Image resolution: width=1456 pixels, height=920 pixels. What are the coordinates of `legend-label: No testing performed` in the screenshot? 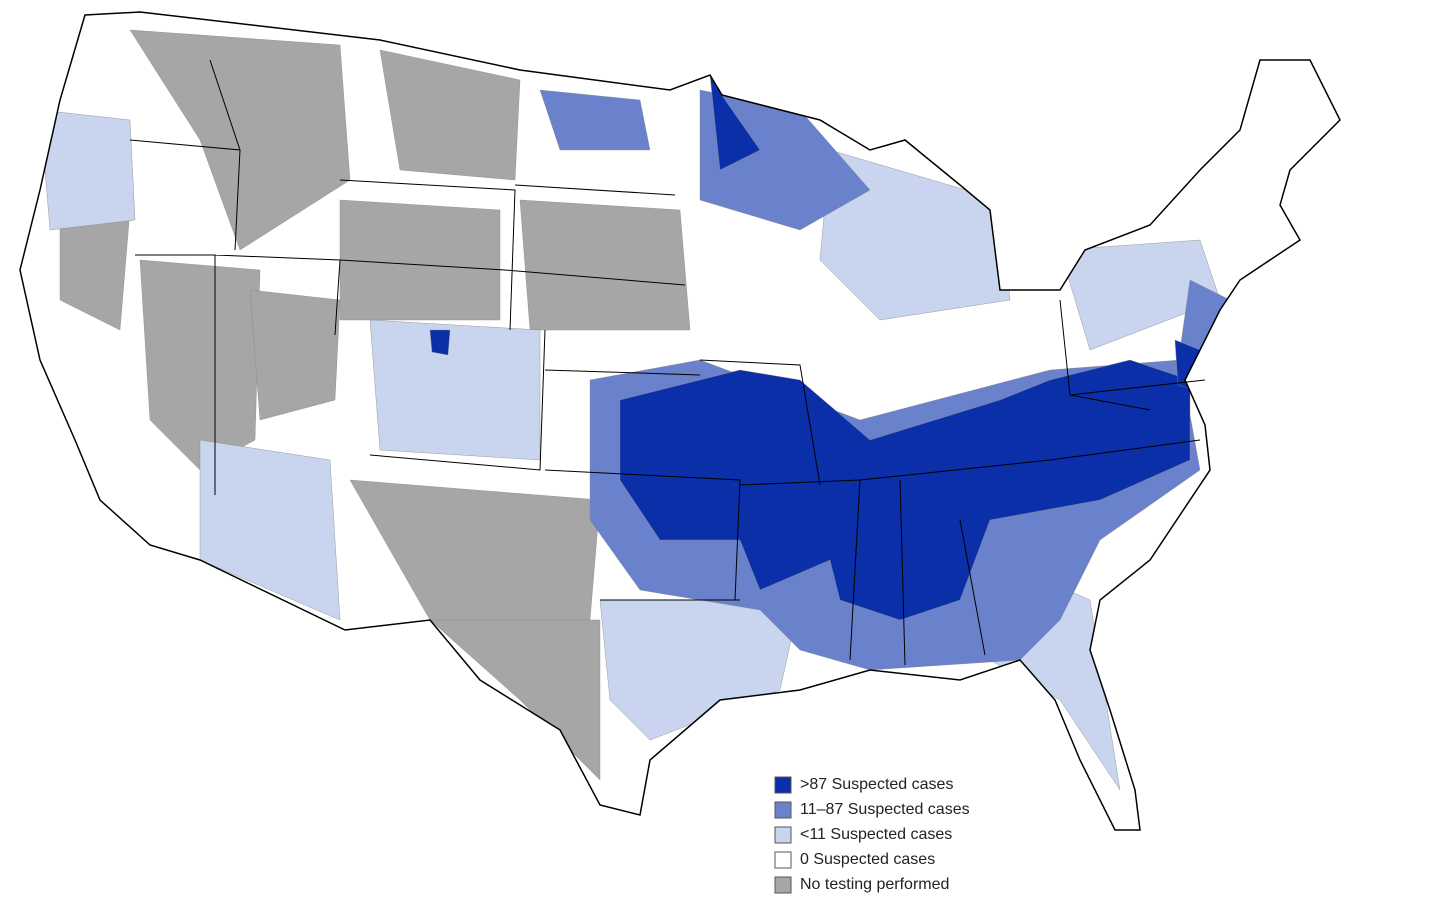 It's located at (874, 884).